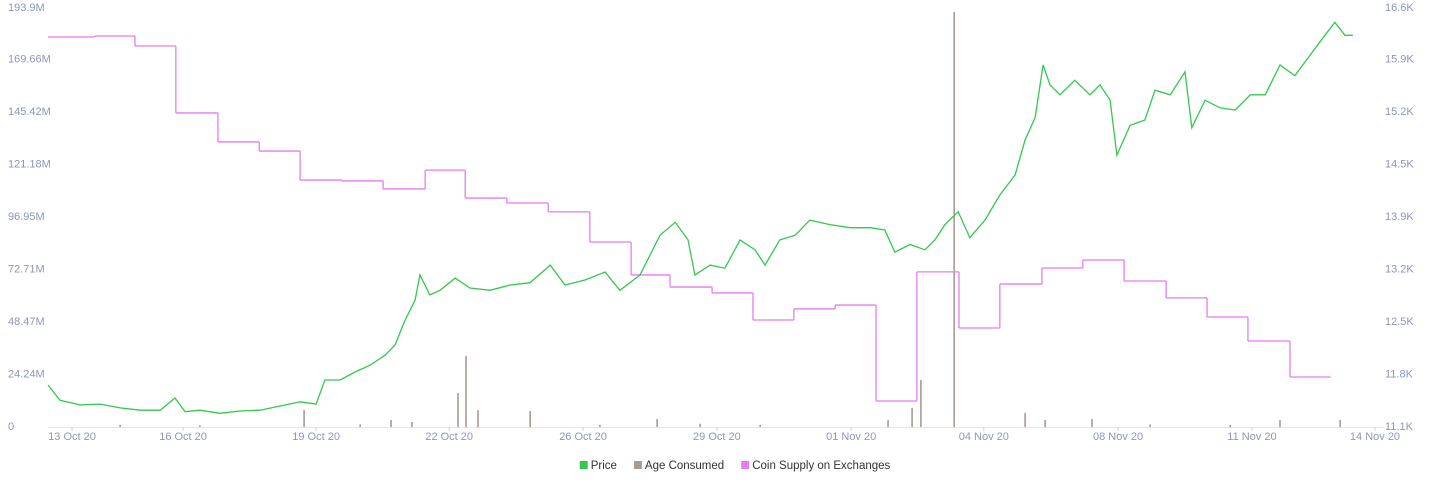 The image size is (1429, 484). Describe the element at coordinates (316, 437) in the screenshot. I see `x-tick-label: 19 Oct 20` at that location.